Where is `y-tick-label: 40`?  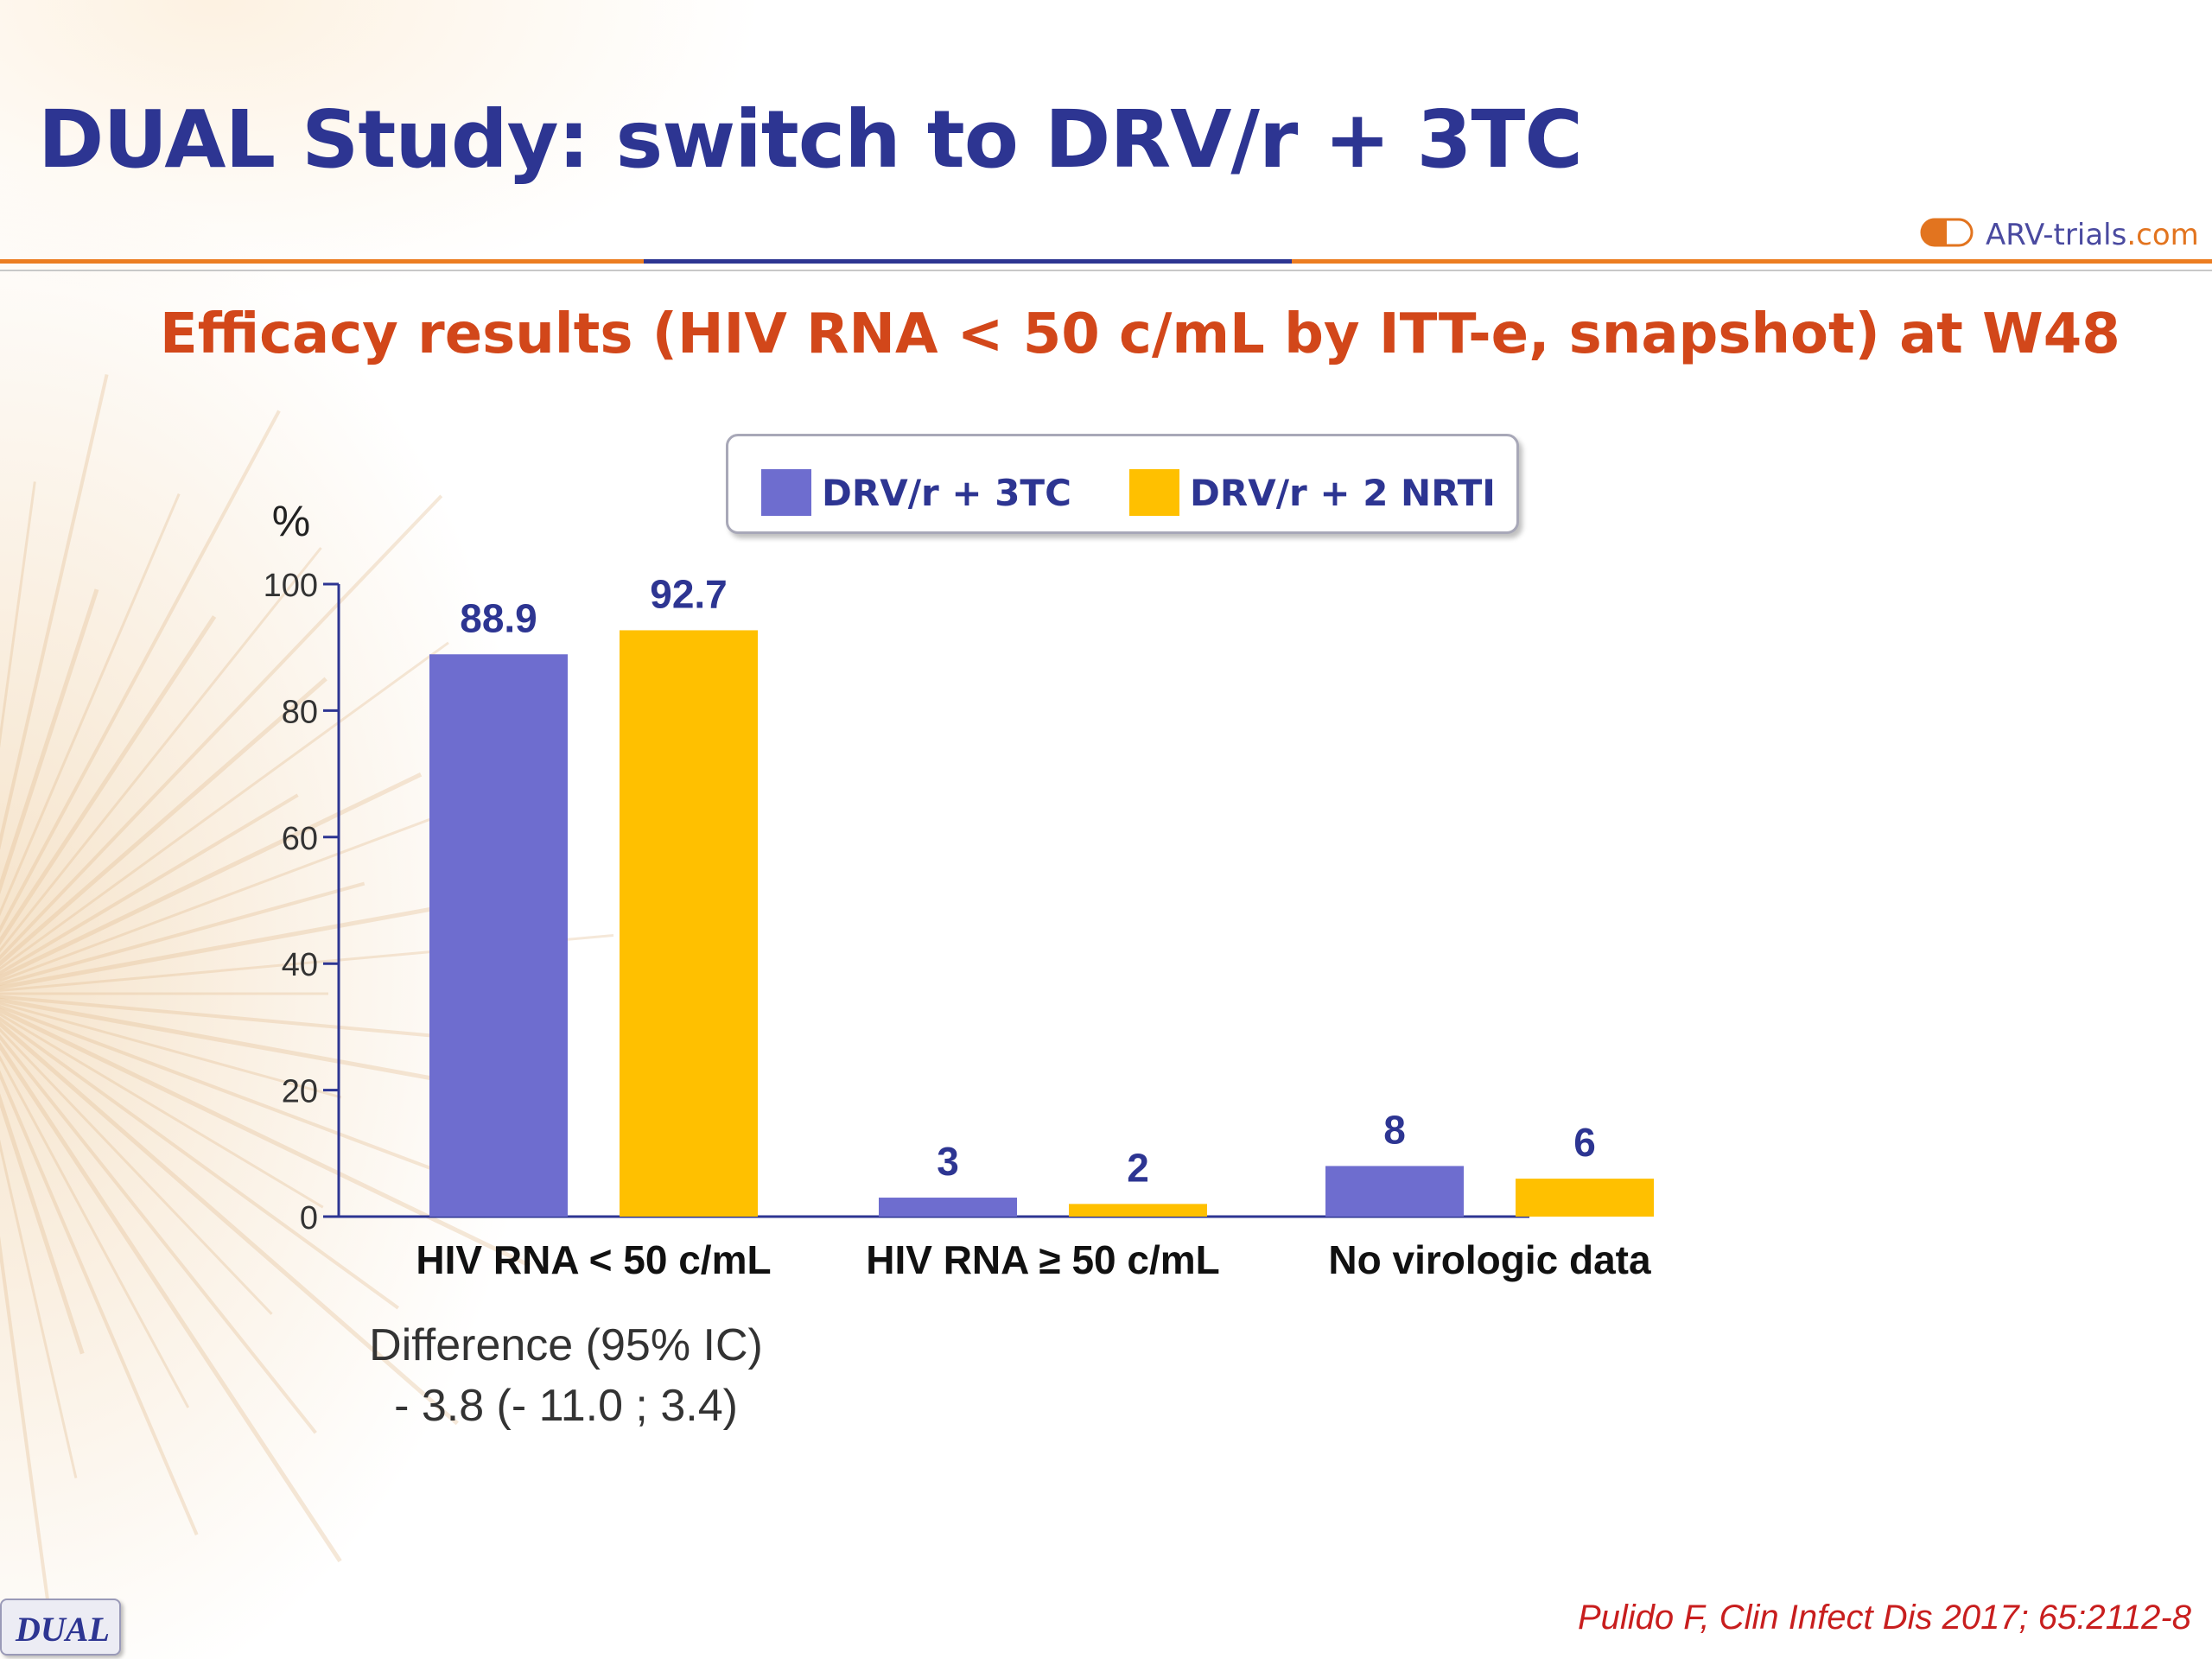 y-tick-label: 40 is located at coordinates (300, 965).